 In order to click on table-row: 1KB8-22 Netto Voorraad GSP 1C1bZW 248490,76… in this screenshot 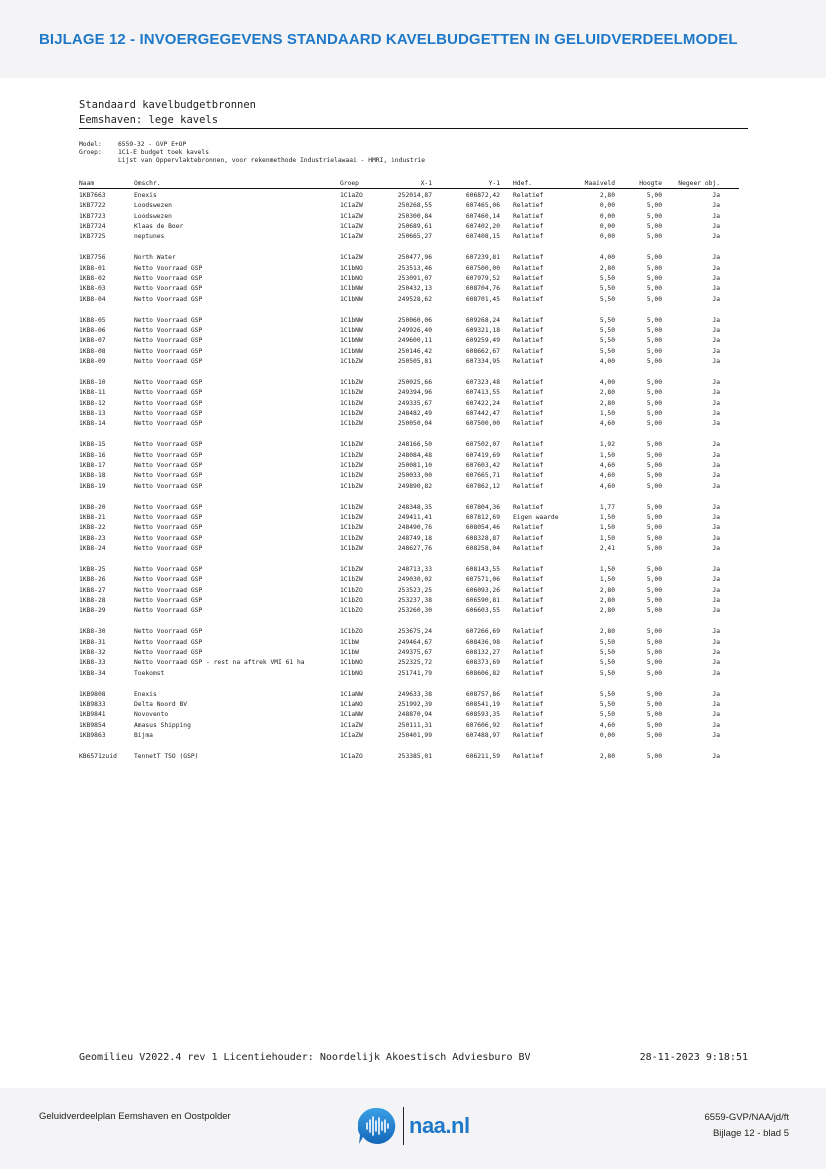, I will do `click(409, 529)`.